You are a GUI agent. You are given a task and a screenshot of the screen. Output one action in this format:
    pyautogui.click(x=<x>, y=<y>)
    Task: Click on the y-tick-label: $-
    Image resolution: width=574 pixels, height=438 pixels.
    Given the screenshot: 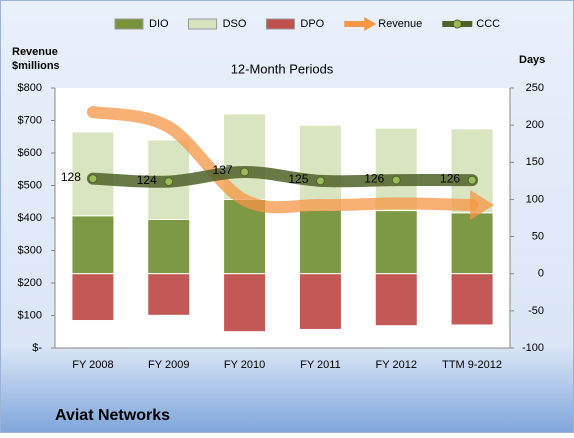 What is the action you would take?
    pyautogui.click(x=37, y=348)
    